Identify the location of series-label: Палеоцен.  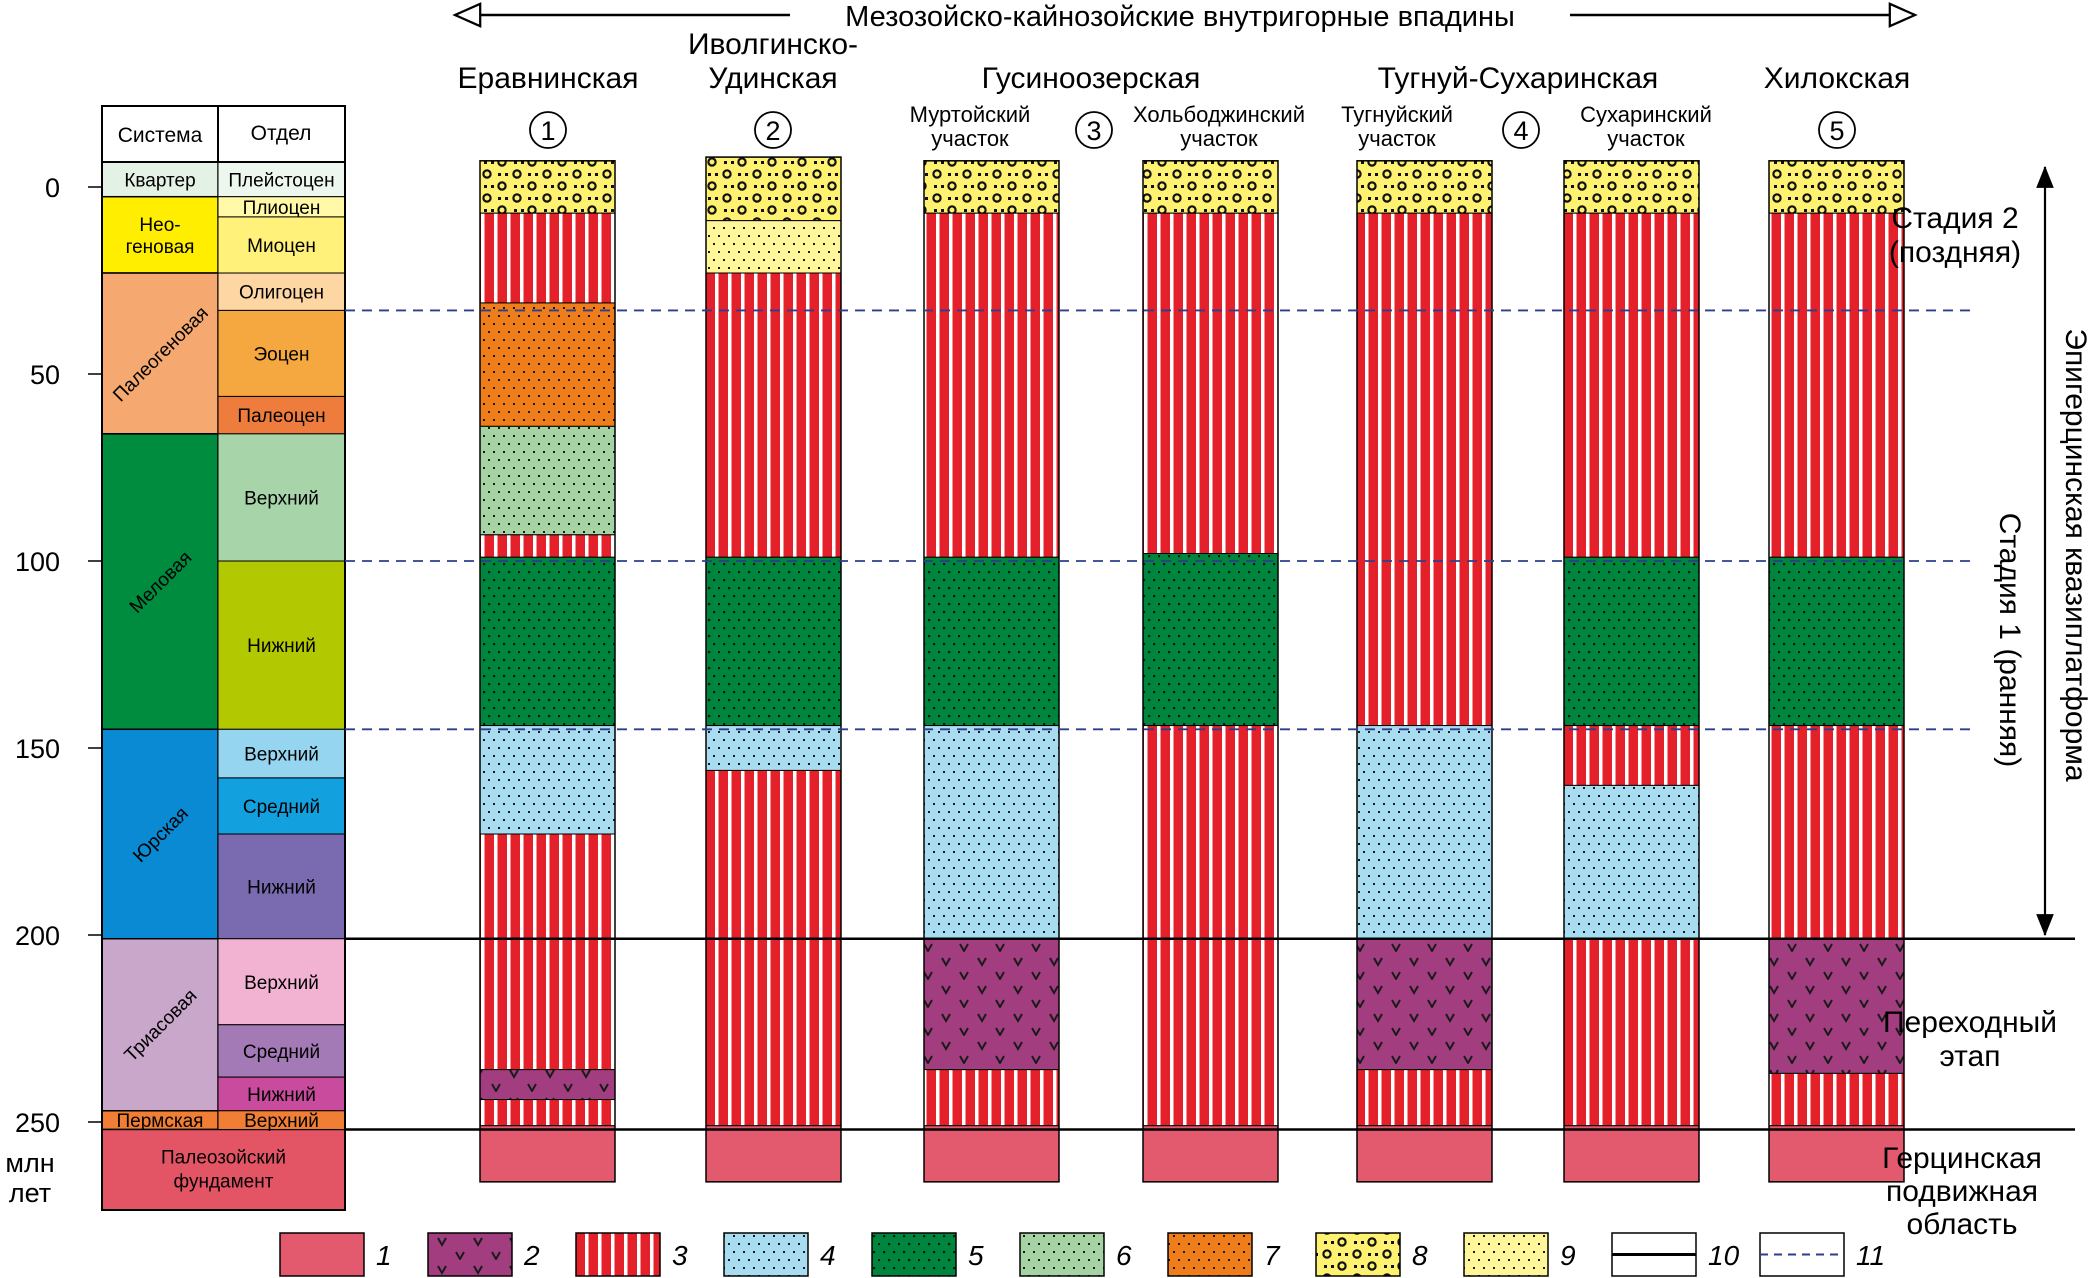
(281, 416).